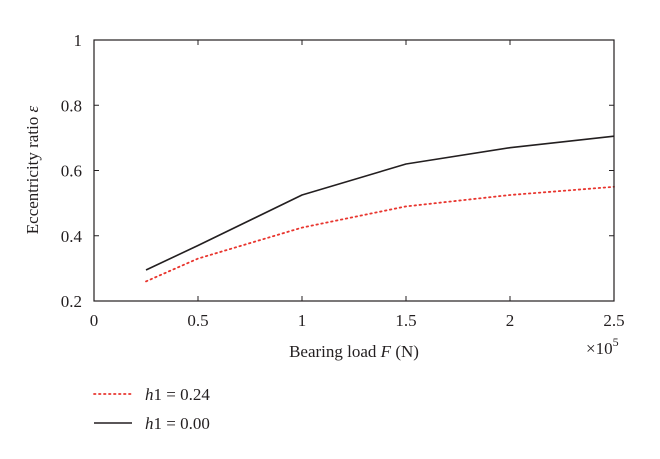 This screenshot has height=459, width=660. Describe the element at coordinates (177, 394) in the screenshot. I see `legend-label-series-1: h1 = 0.24` at that location.